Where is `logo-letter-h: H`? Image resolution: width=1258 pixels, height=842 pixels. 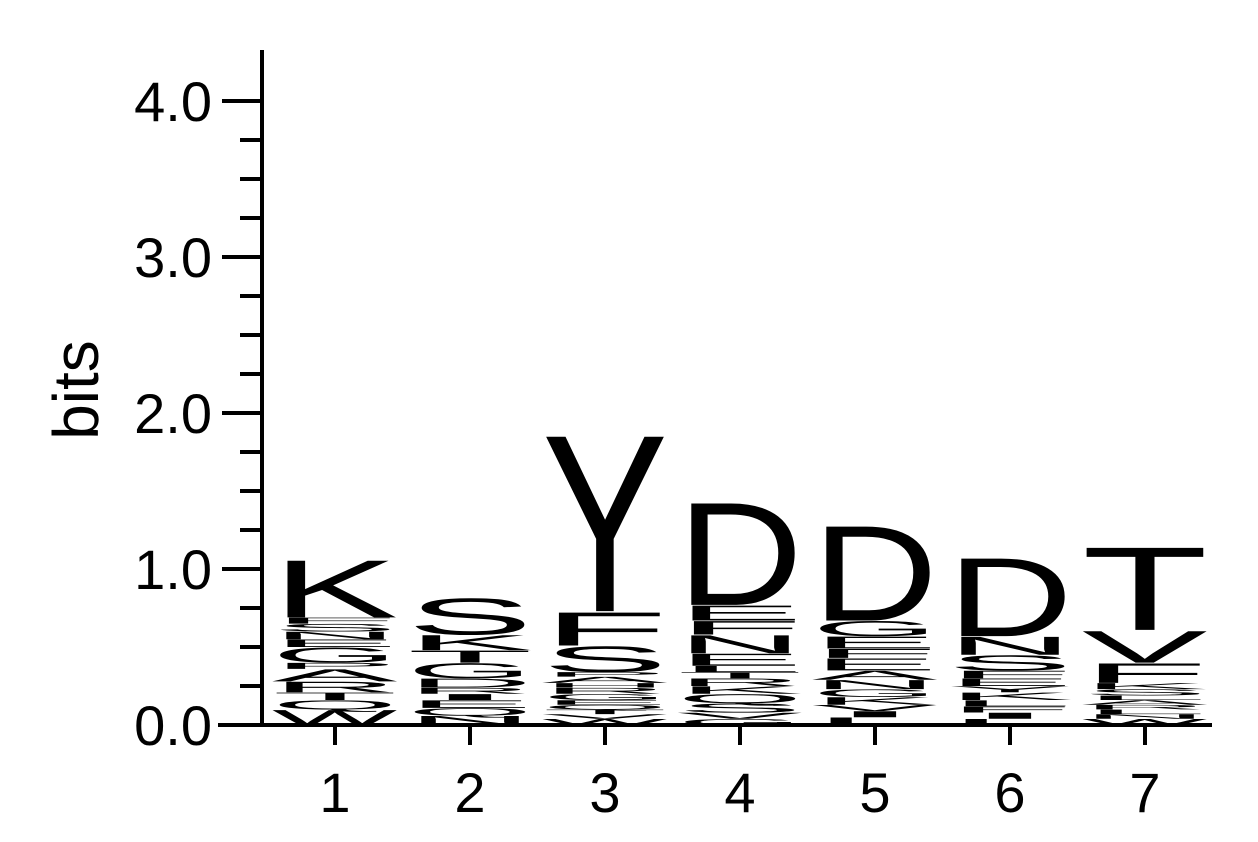
logo-letter-h: H is located at coordinates (605, 685).